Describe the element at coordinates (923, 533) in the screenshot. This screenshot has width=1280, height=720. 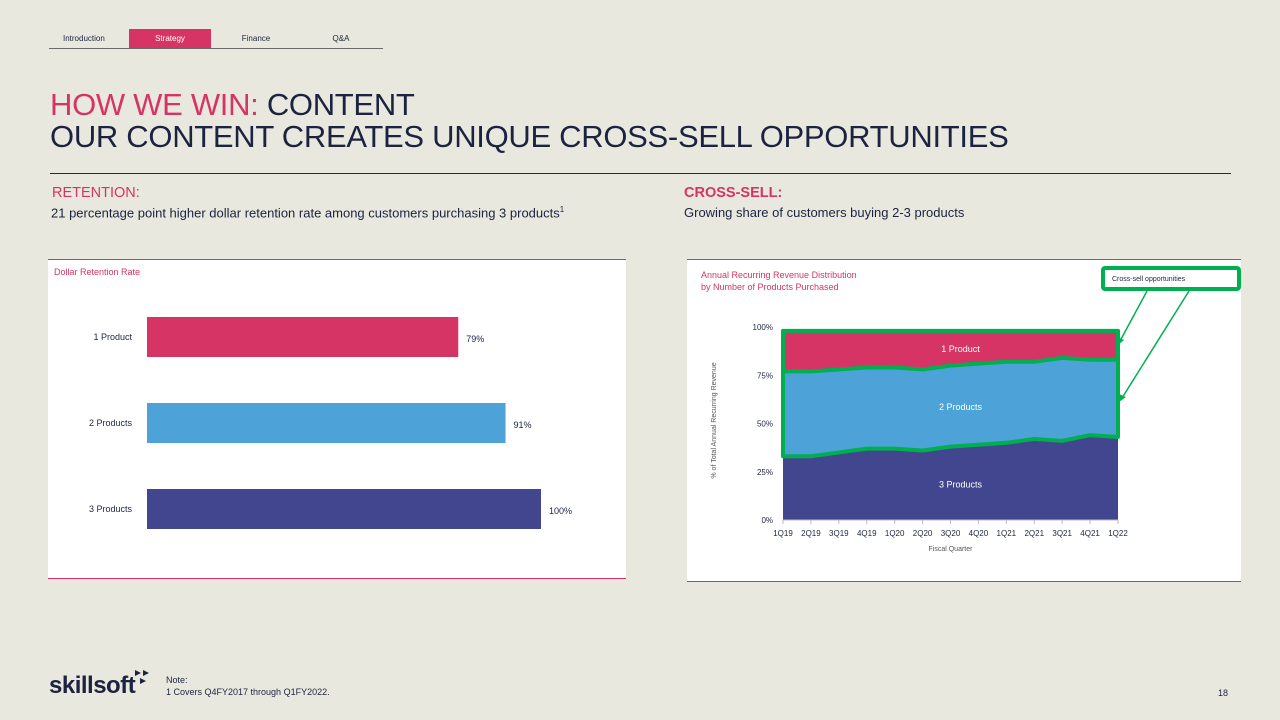
I see `x-tick-label: 2Q20` at that location.